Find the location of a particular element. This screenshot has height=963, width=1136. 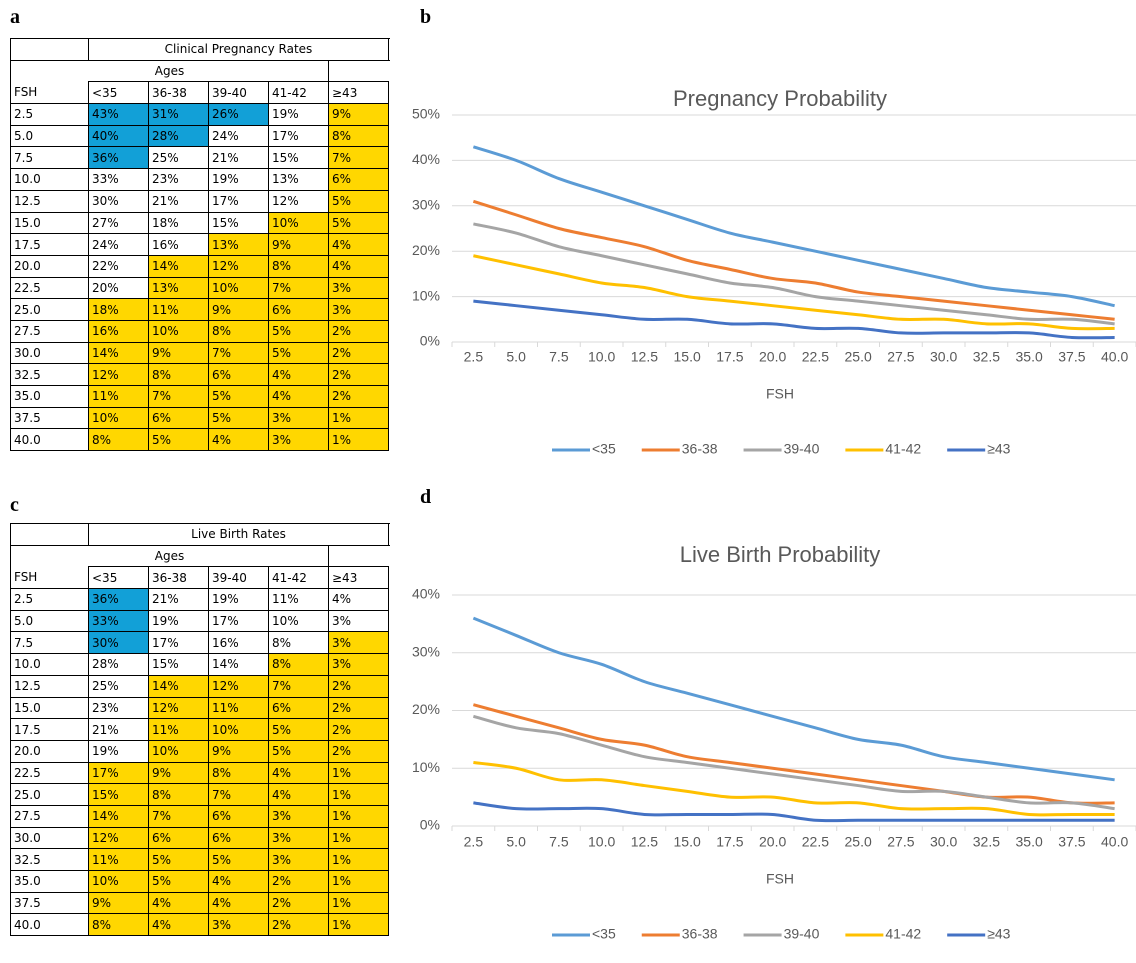

cell: 20% is located at coordinates (118, 288).